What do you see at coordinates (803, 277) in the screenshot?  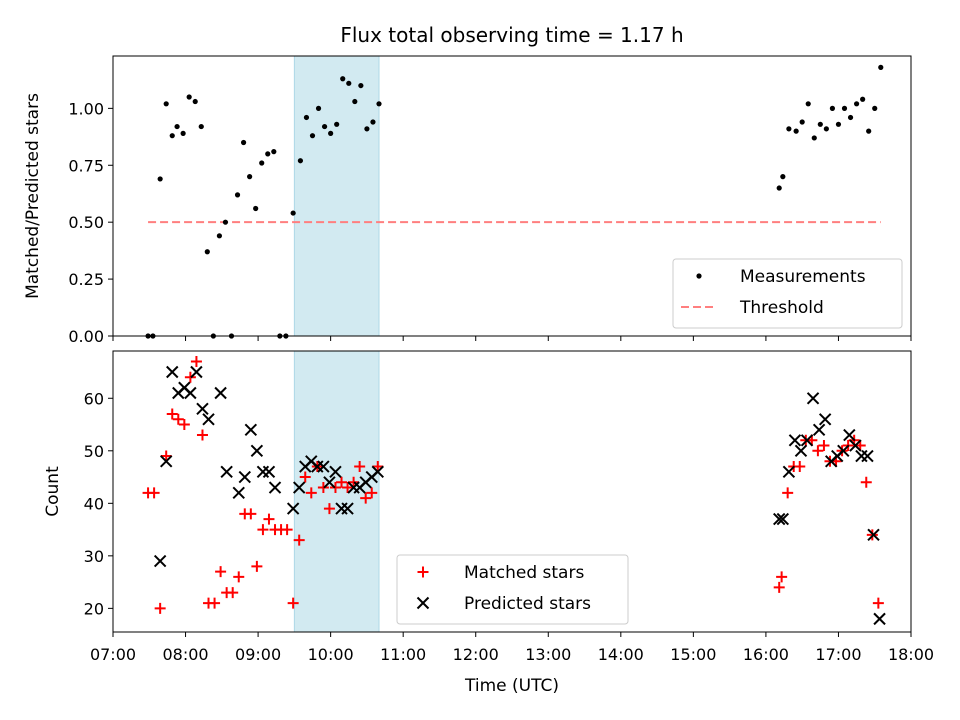 I see `legend-label: Measurements` at bounding box center [803, 277].